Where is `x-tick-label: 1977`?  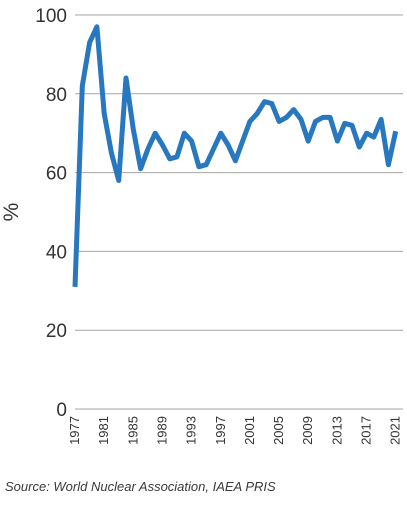 x-tick-label: 1977 is located at coordinates (74, 430).